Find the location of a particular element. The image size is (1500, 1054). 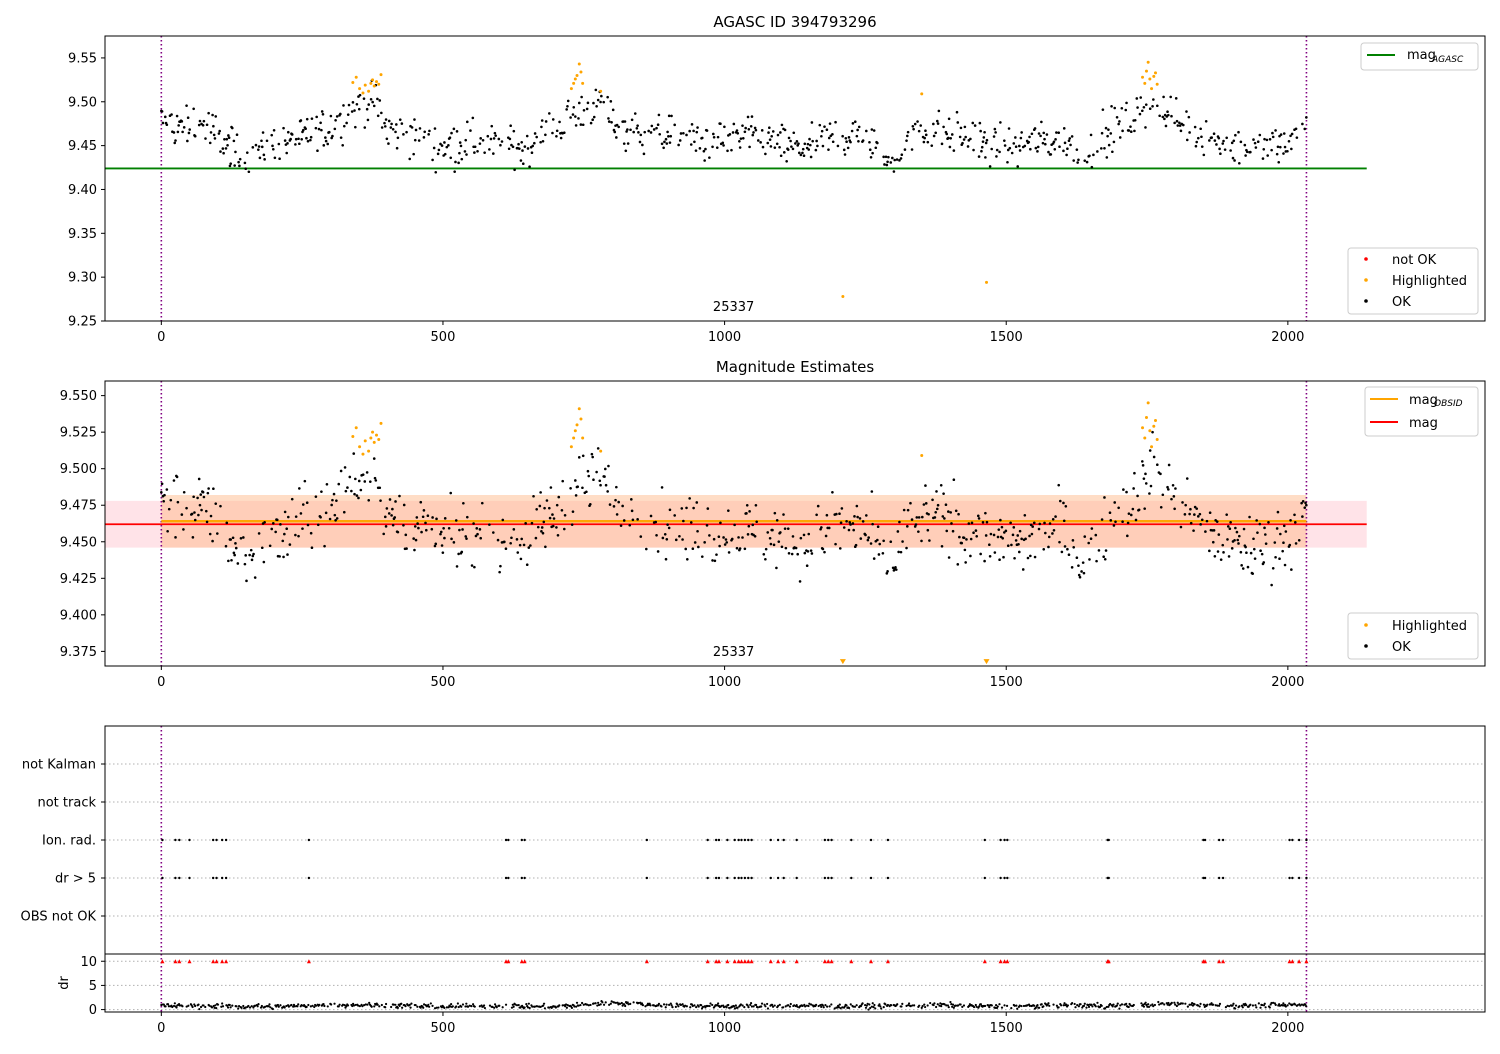

x-tick-label: 0 is located at coordinates (161, 682).